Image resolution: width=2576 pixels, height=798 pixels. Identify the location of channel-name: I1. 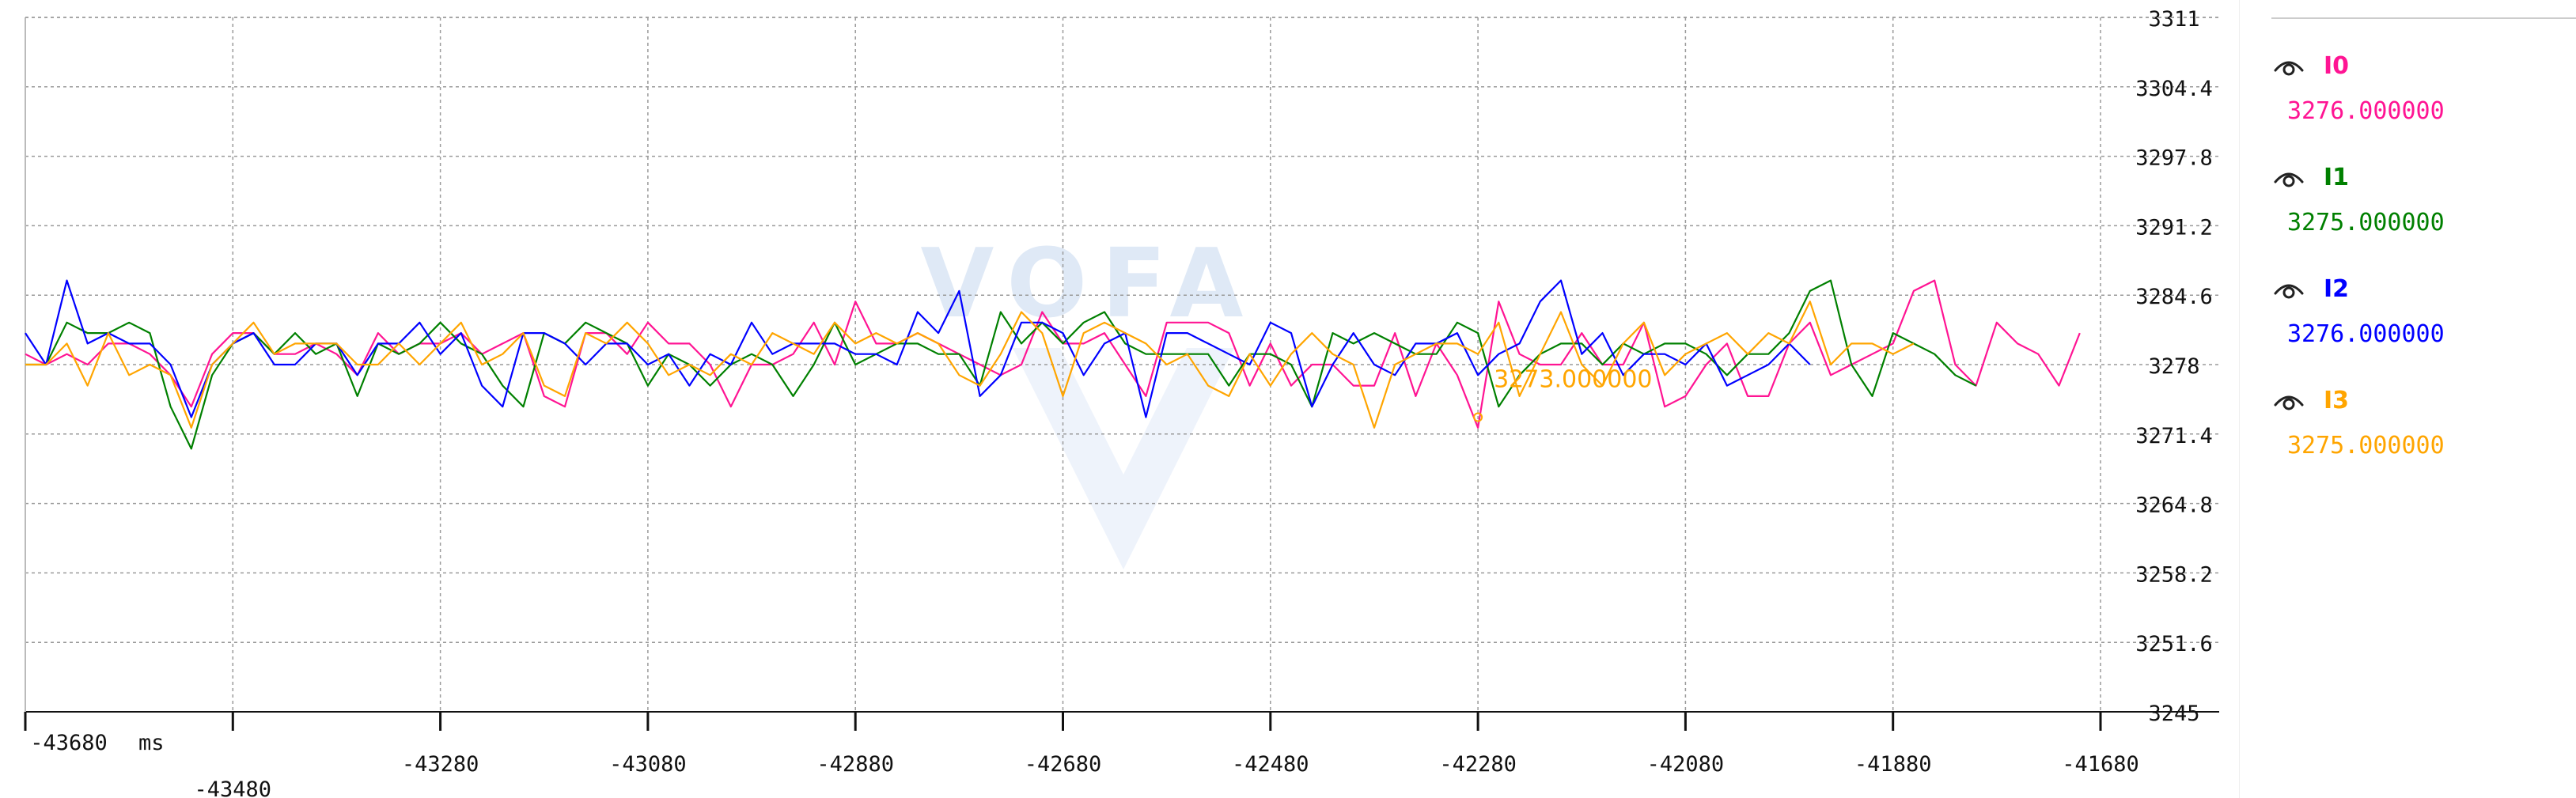
(2337, 177).